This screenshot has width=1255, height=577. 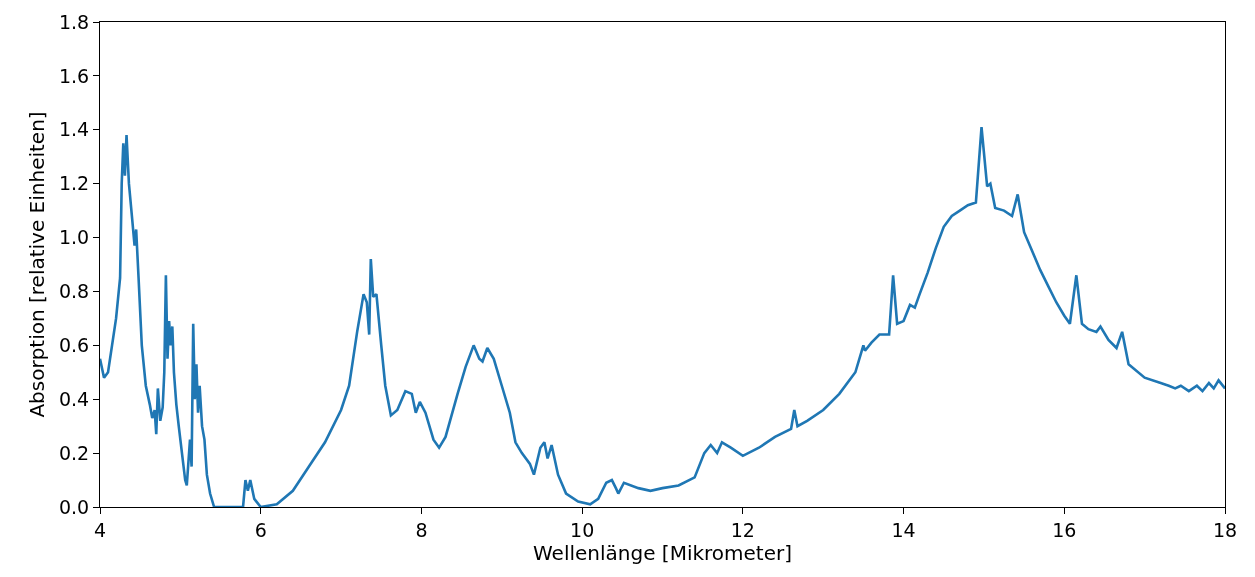 I want to click on y-tick-label: 1.4, so click(x=74, y=129).